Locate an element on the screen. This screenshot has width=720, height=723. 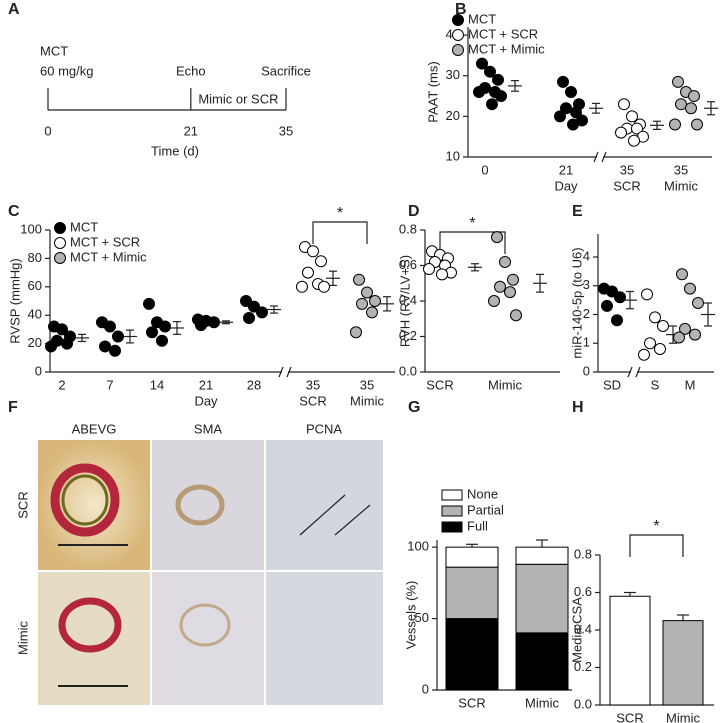
y-tick-label: 1 is located at coordinates (586, 342).